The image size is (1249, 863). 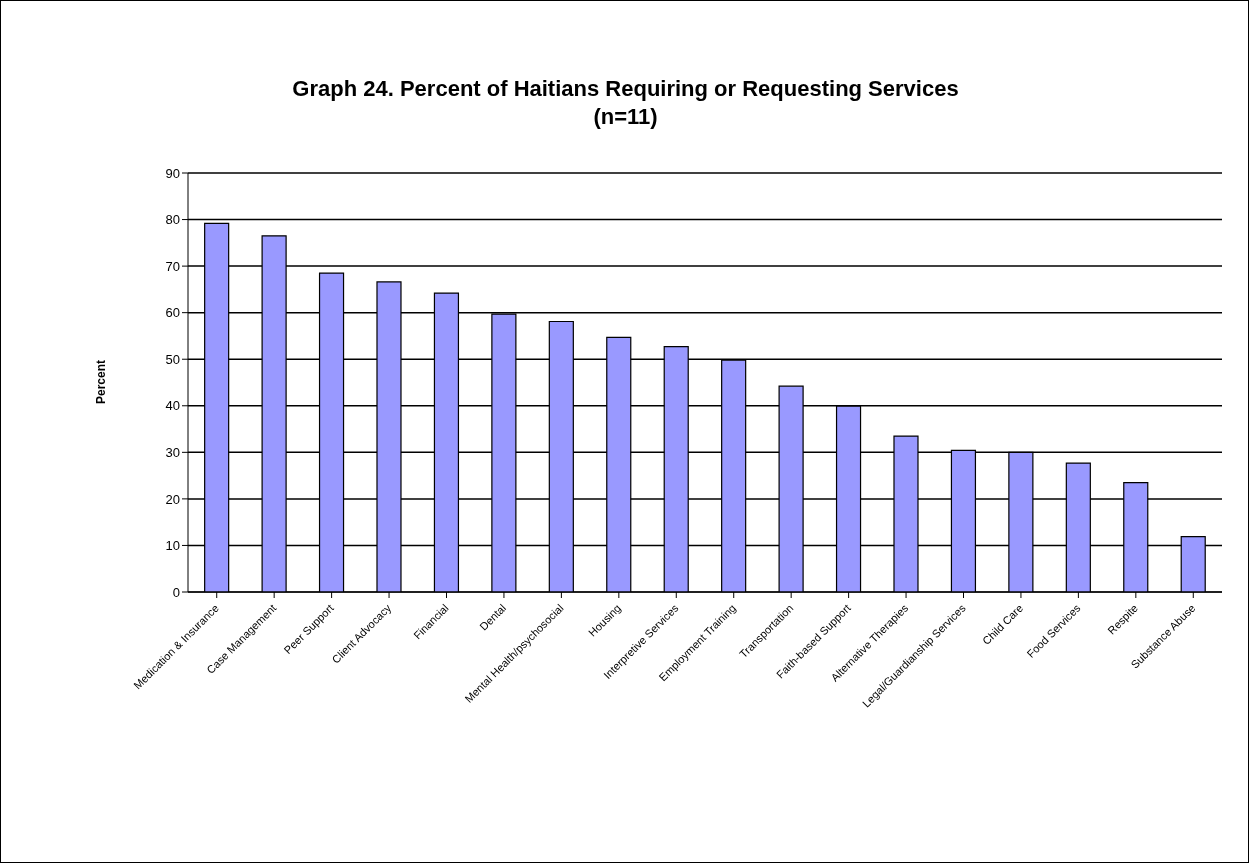 What do you see at coordinates (172, 313) in the screenshot?
I see `y-tick-label: 60` at bounding box center [172, 313].